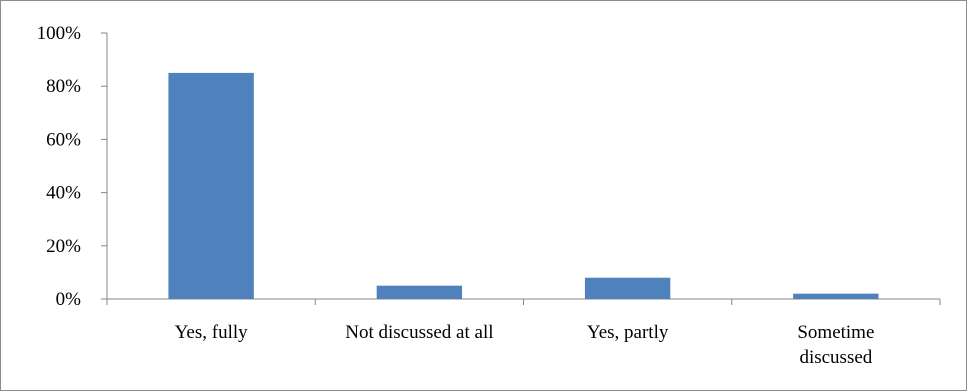 The image size is (967, 391). I want to click on x-category-label: Sometime, so click(835, 332).